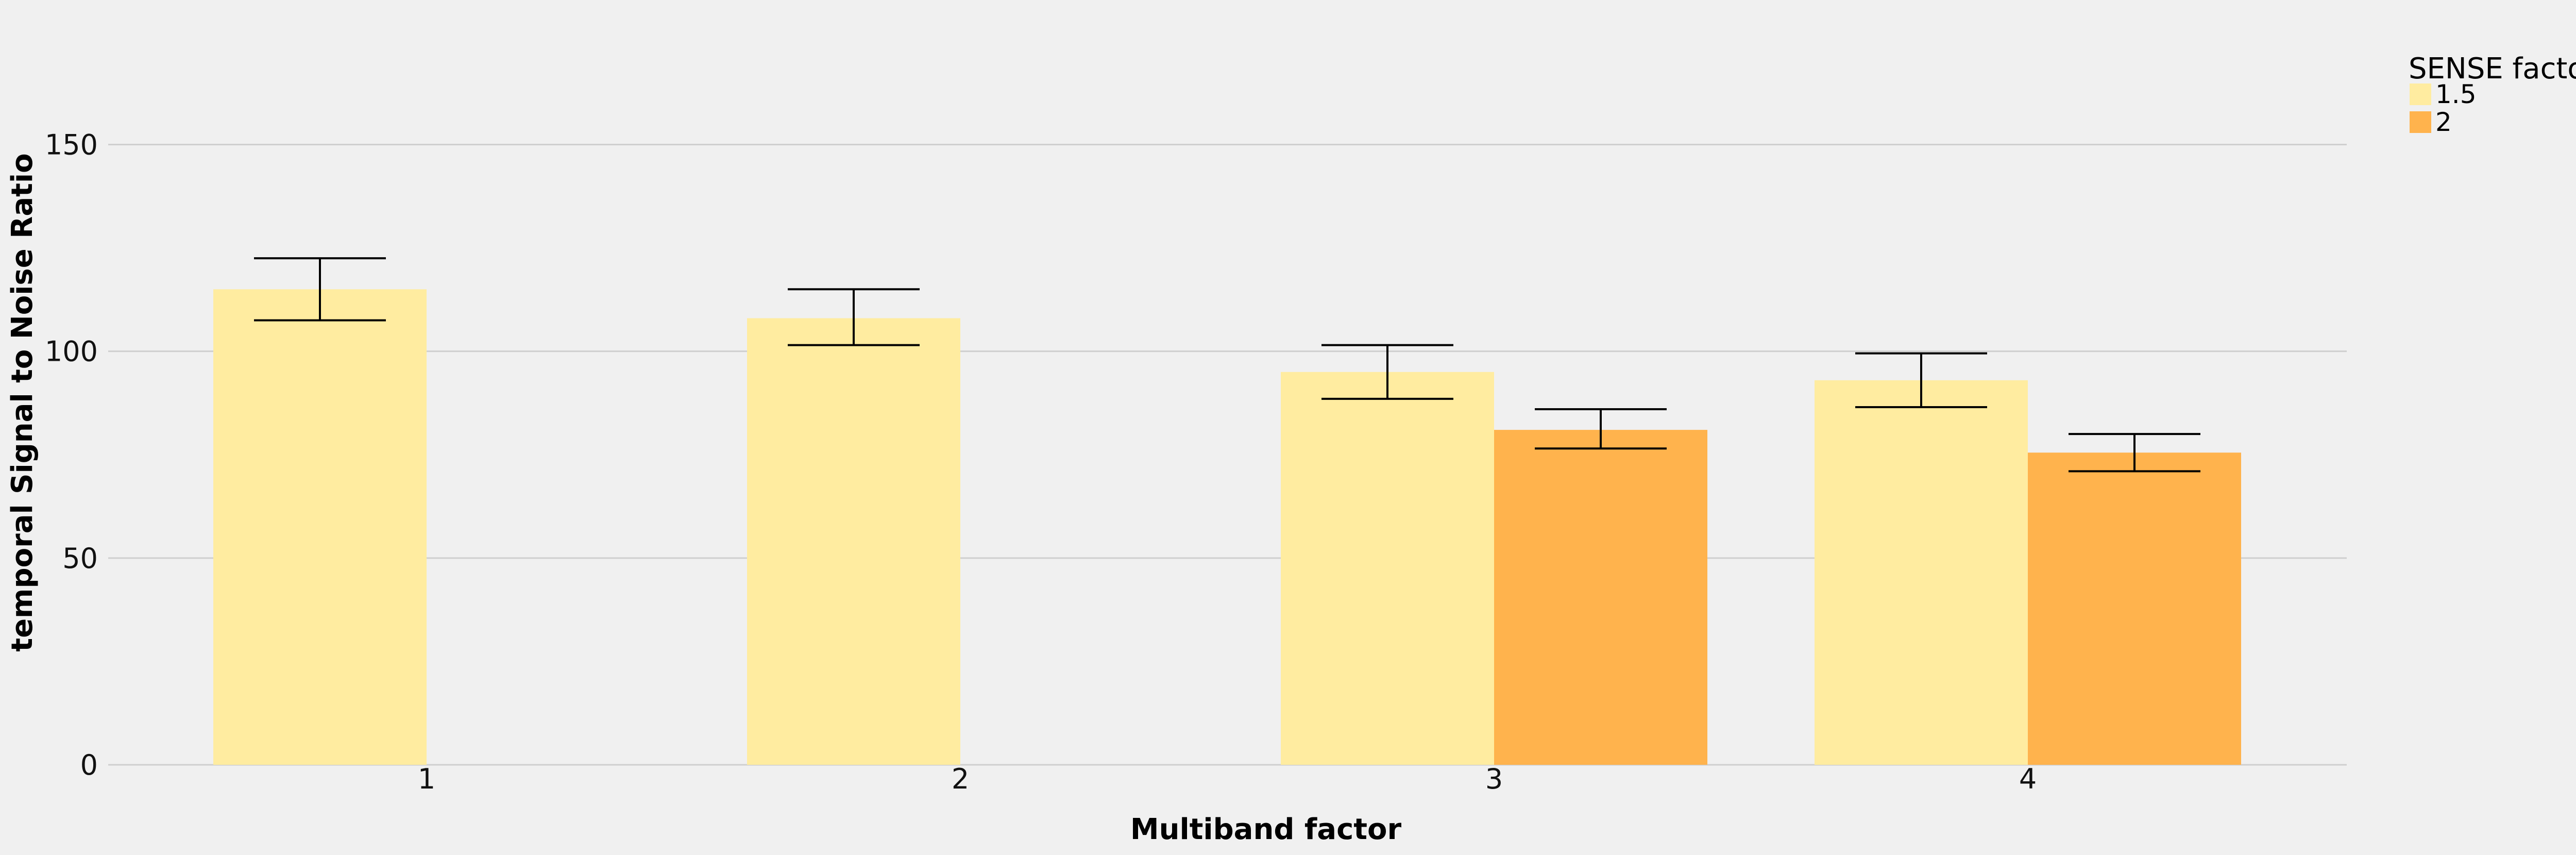 This screenshot has width=2576, height=855. I want to click on x-axis-title: Multiband factor, so click(1266, 829).